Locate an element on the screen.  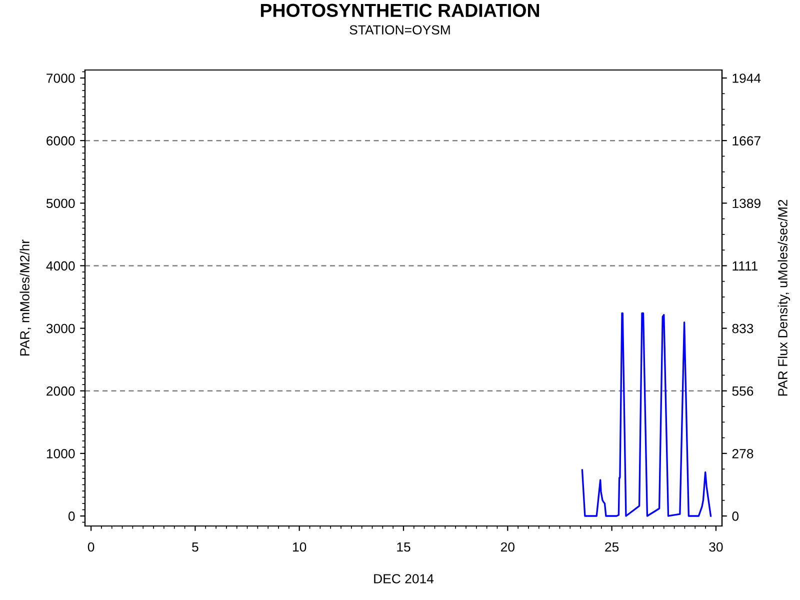
y2-tick-label: 0 is located at coordinates (735, 516).